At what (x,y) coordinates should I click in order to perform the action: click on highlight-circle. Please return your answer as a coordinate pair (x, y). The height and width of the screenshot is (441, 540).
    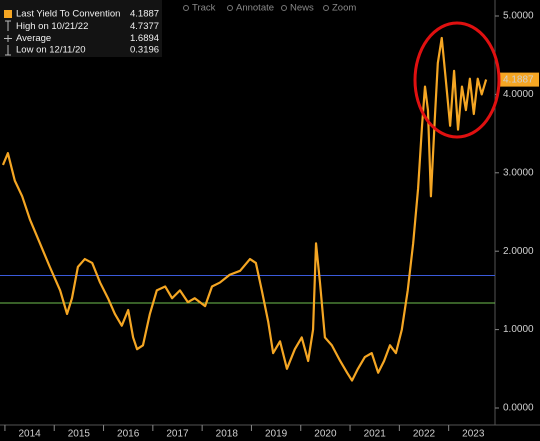
    Looking at the image, I should click on (457, 80).